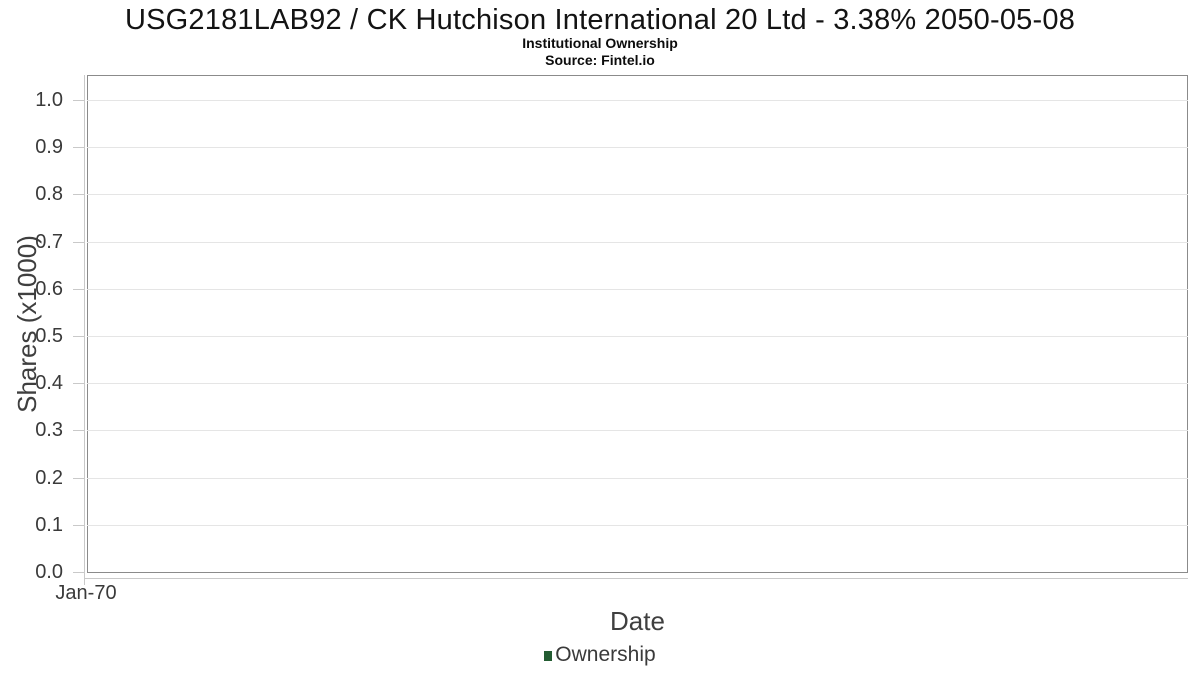 Image resolution: width=1200 pixels, height=675 pixels. What do you see at coordinates (86, 593) in the screenshot?
I see `x-tick-label: Jan-70` at bounding box center [86, 593].